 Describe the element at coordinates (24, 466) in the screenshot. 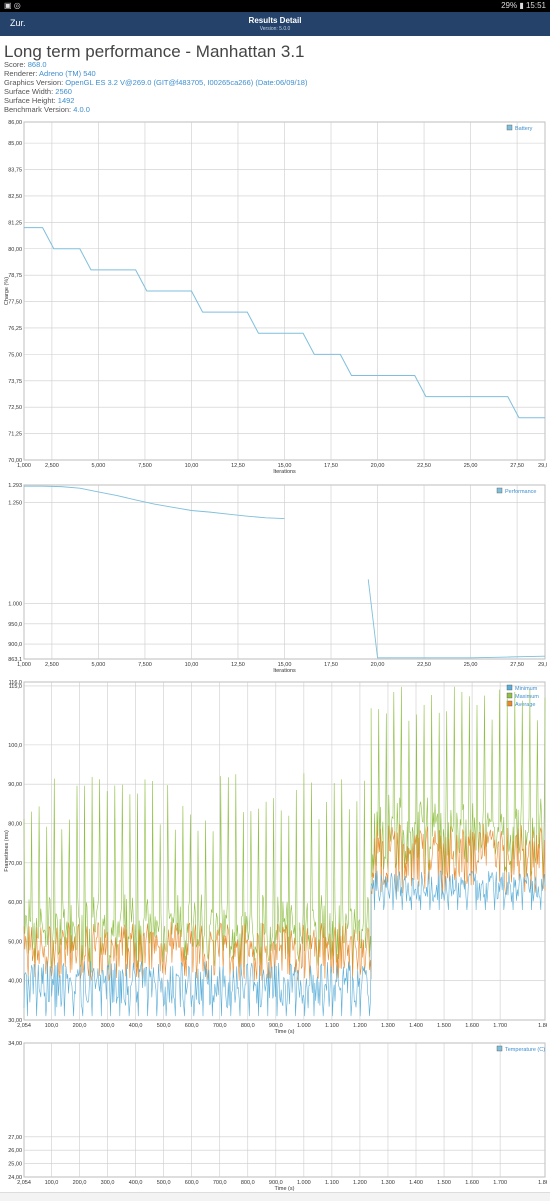

I see `x-tick-label: 1,000` at that location.